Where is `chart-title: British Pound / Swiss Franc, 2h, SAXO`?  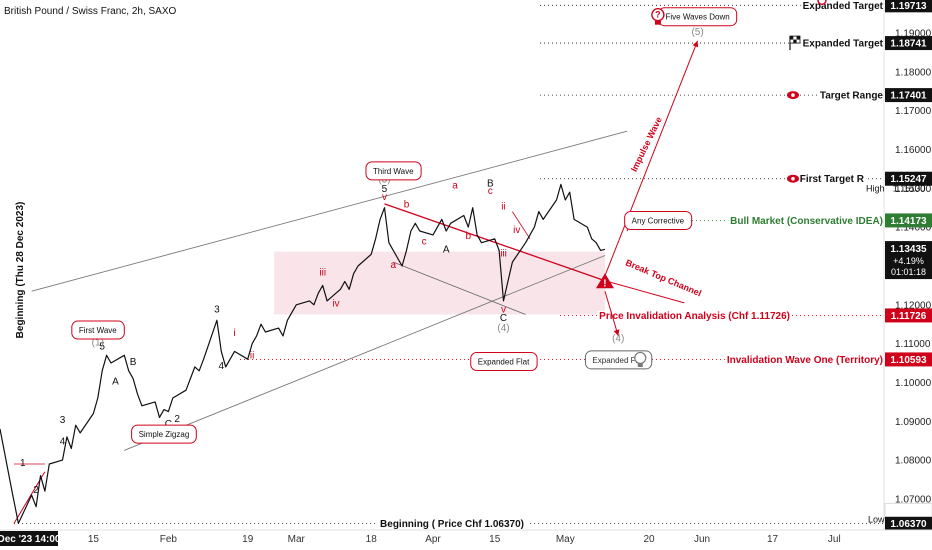
chart-title: British Pound / Swiss Franc, 2h, SAXO is located at coordinates (90, 11).